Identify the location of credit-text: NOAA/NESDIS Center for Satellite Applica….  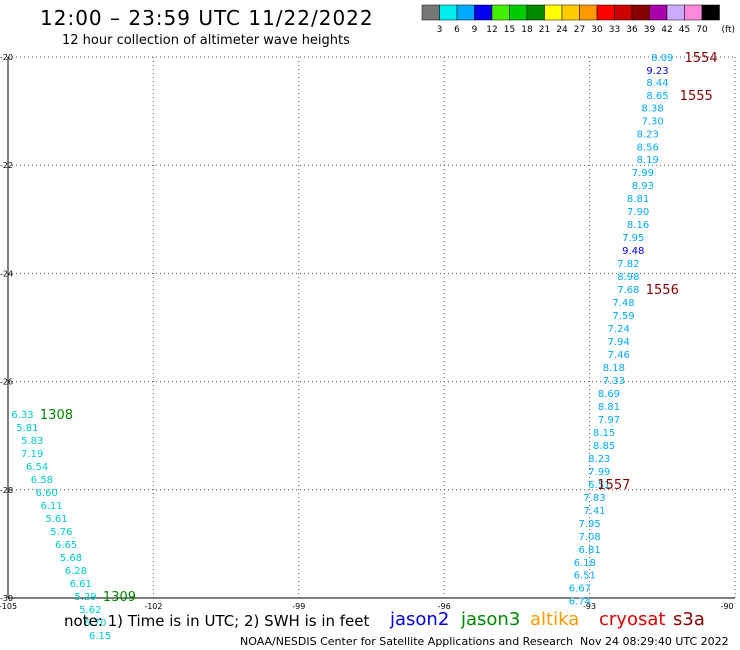
(407, 641).